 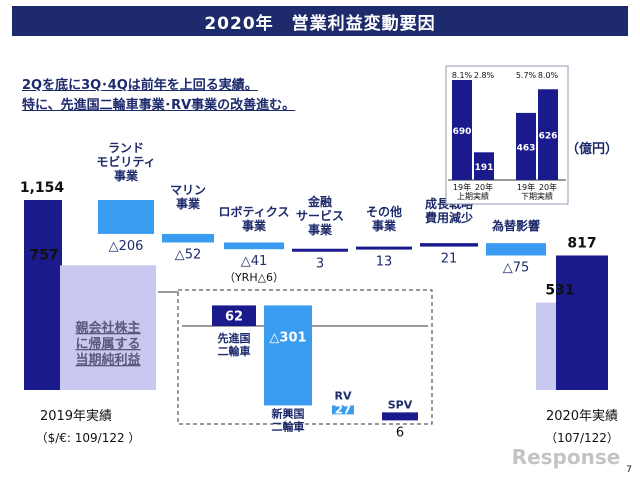 What do you see at coordinates (582, 322) in the screenshot?
I see `bar-end-total` at bounding box center [582, 322].